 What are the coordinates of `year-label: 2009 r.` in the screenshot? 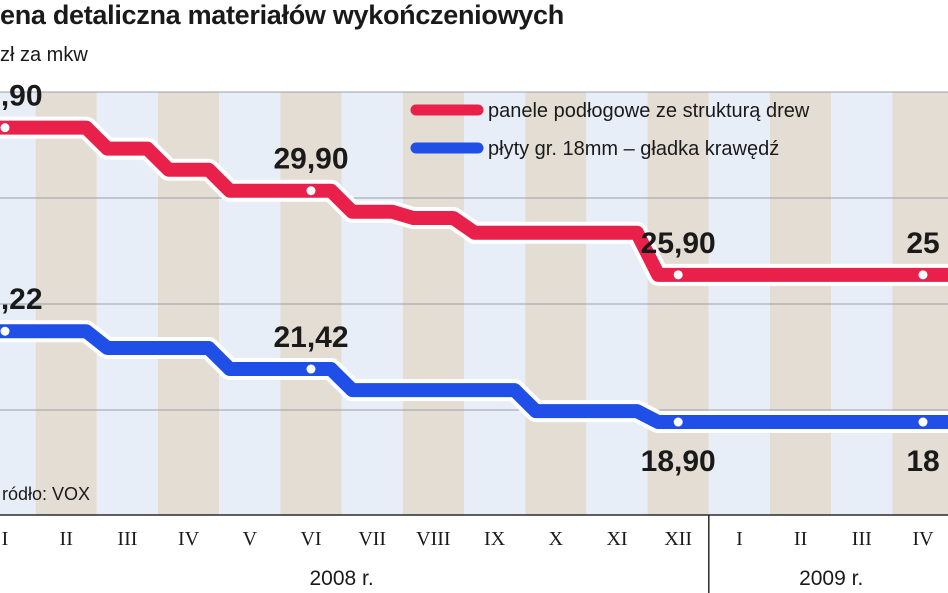 It's located at (831, 578).